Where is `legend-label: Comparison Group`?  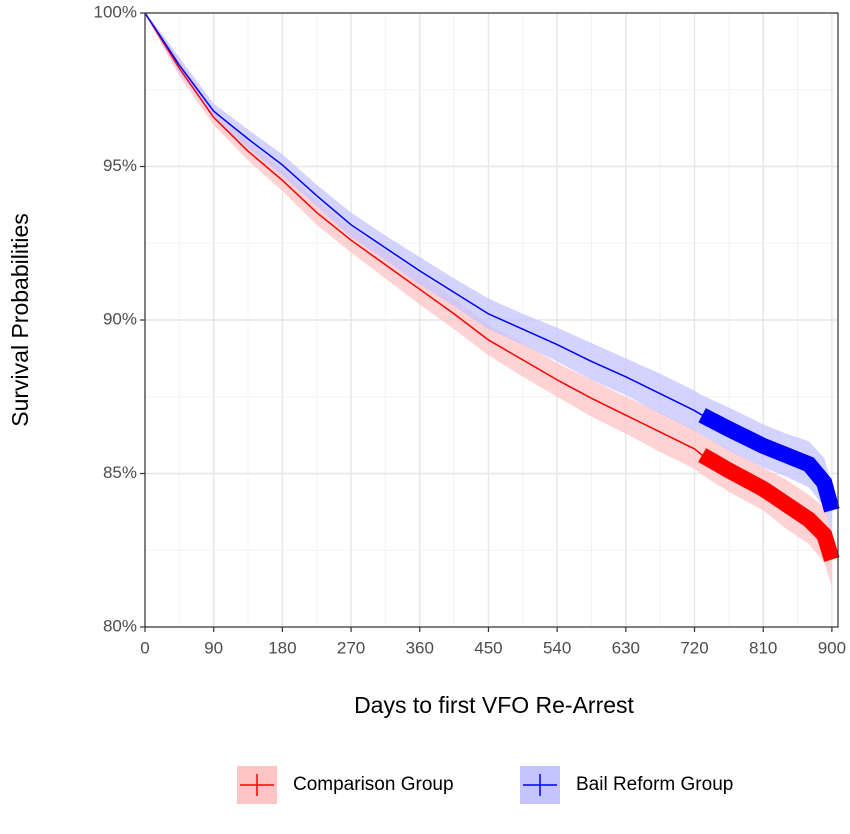
legend-label: Comparison Group is located at coordinates (373, 784).